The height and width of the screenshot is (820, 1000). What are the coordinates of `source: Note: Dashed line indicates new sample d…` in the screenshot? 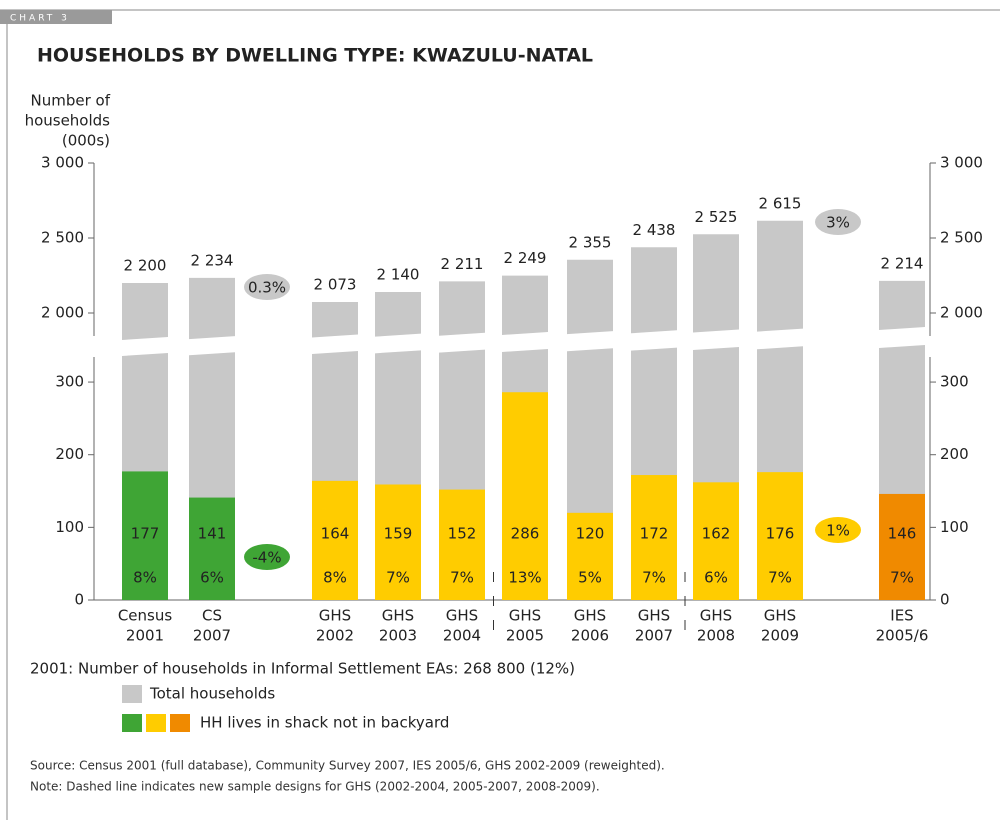 It's located at (315, 787).